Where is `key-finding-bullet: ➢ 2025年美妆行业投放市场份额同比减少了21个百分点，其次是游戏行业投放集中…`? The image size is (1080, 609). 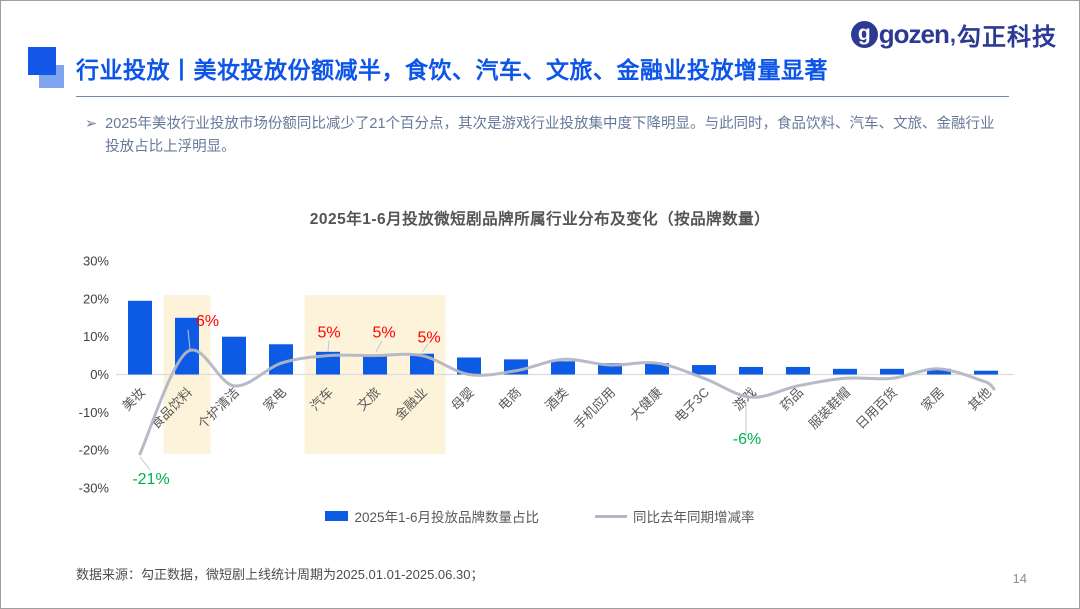
key-finding-bullet: ➢ 2025年美妆行业投放市场份额同比减少了21个百分点，其次是游戏行业投放集中… is located at coordinates (545, 136).